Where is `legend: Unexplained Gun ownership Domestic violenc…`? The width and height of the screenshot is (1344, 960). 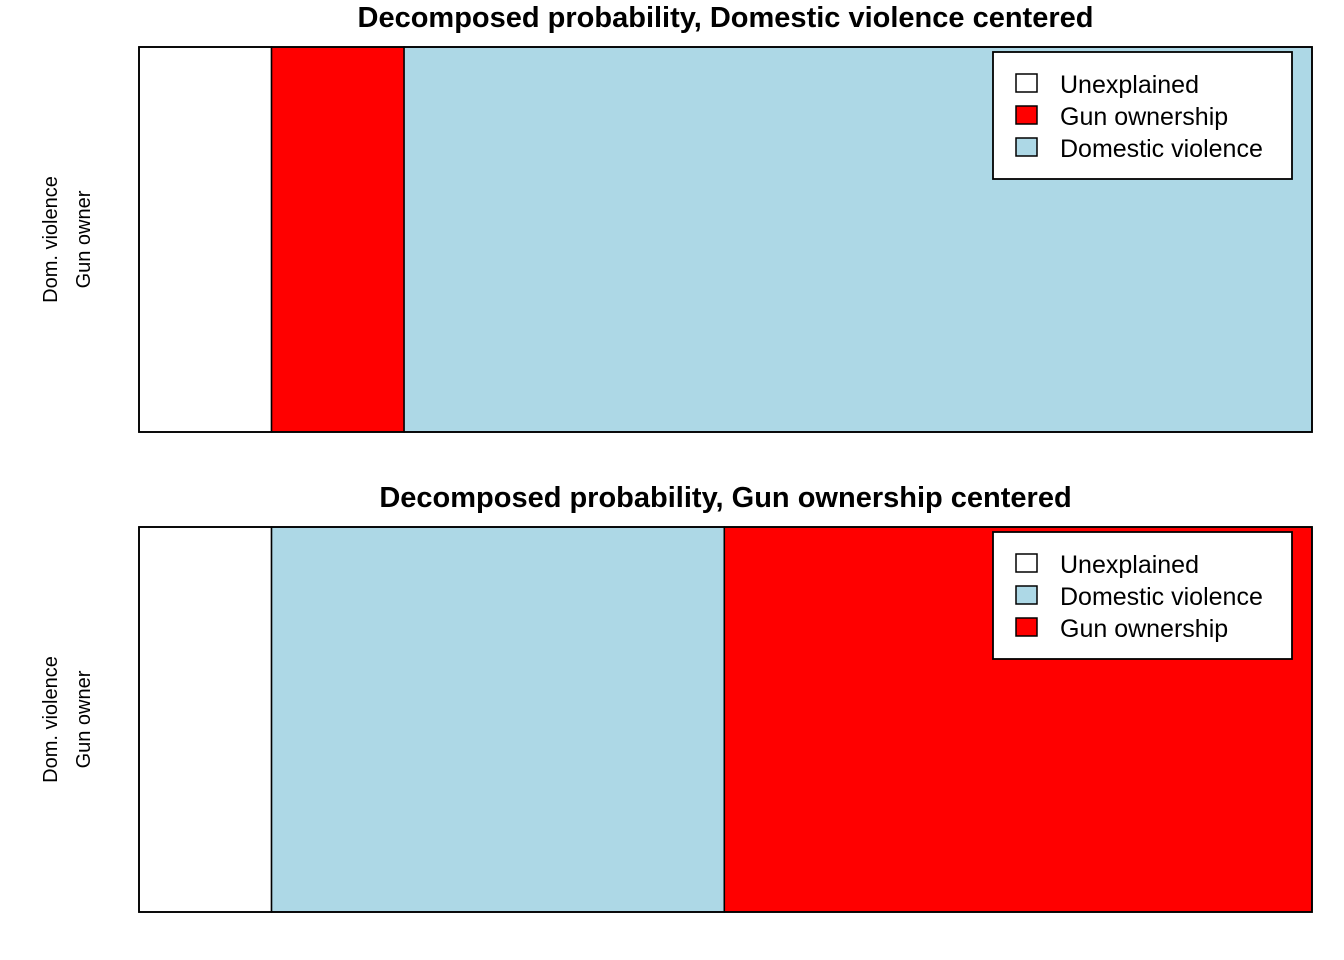
legend: Unexplained Gun ownership Domestic violenc… is located at coordinates (1142, 115).